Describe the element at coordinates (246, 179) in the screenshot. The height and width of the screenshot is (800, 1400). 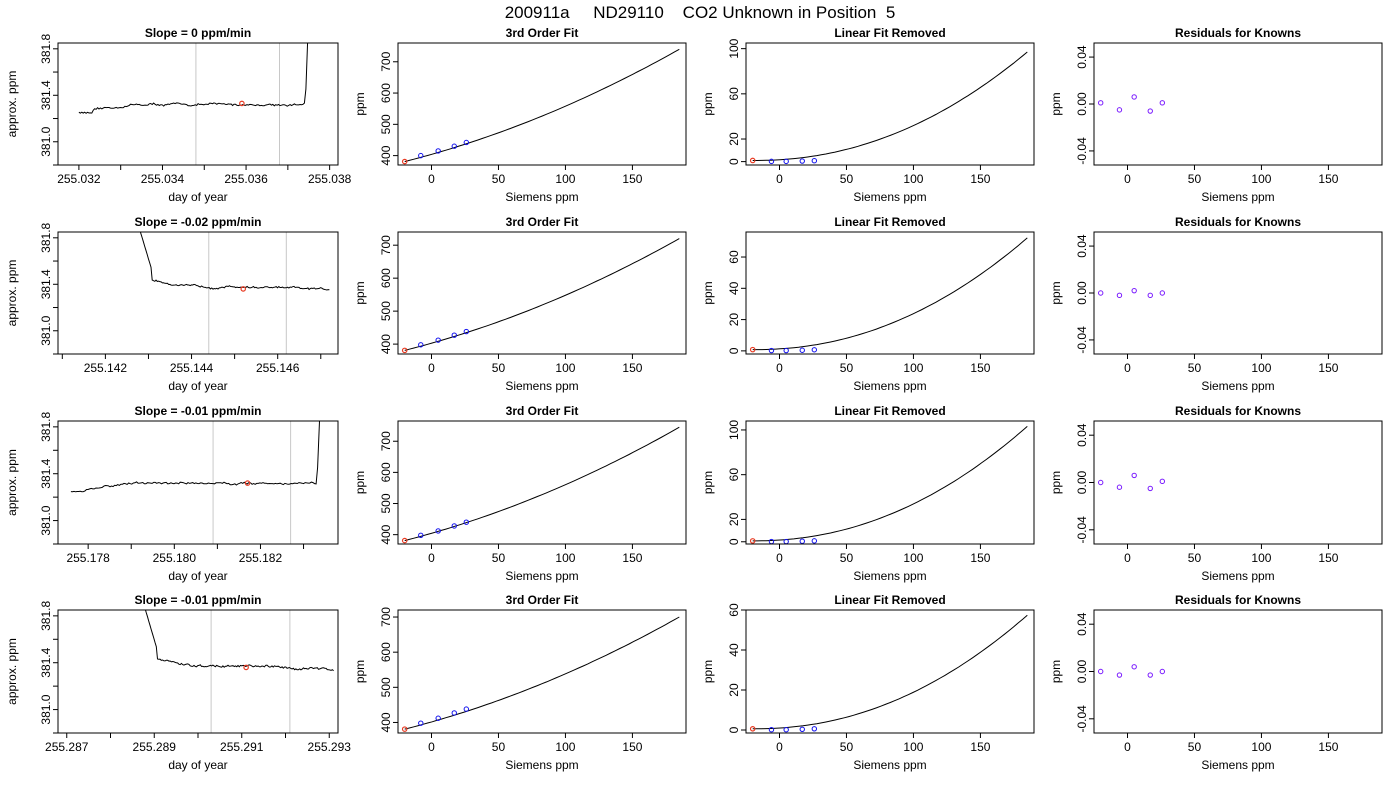
I see `x-tick-label: 255.036` at that location.